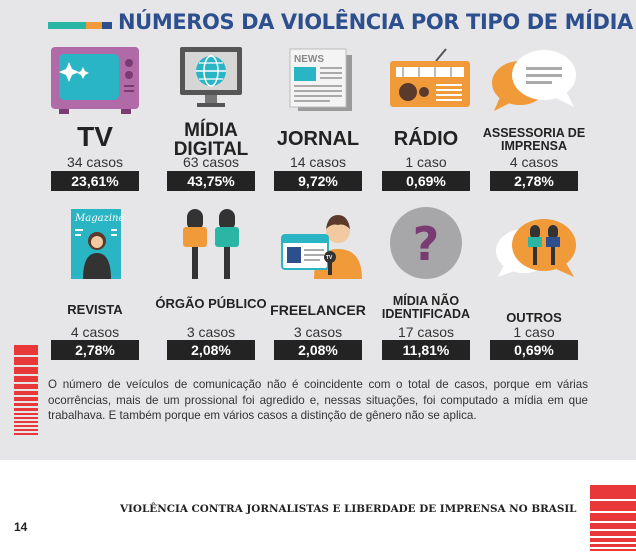  Describe the element at coordinates (211, 181) in the screenshot. I see `media-percent: 43,75%` at that location.